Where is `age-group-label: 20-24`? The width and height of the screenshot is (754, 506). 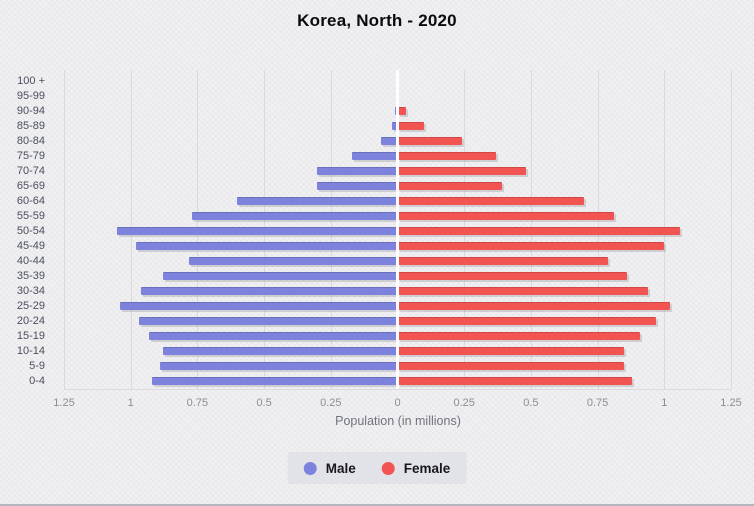 age-group-label: 20-24 is located at coordinates (30, 320).